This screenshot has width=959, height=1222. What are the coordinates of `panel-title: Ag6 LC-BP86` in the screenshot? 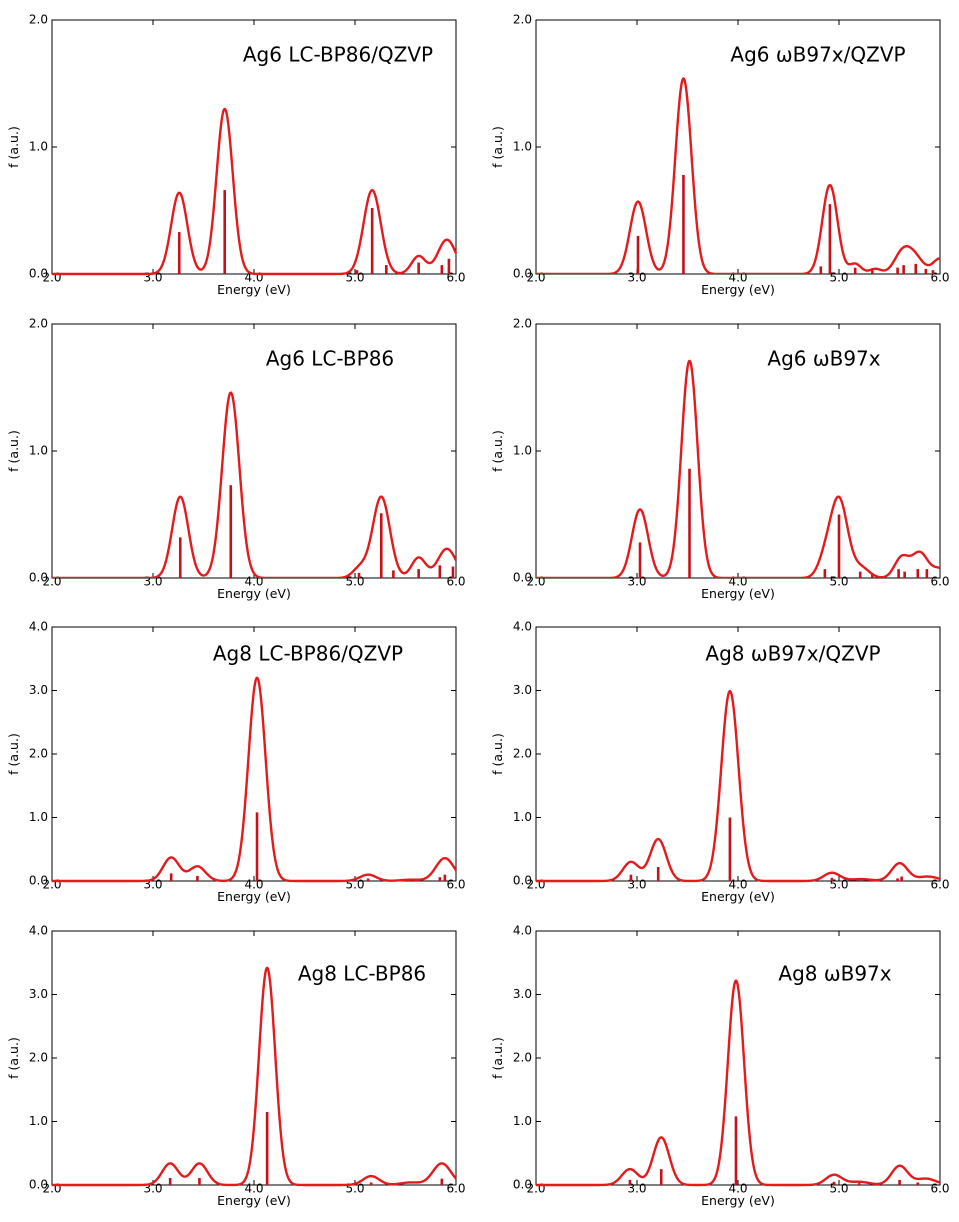 It's located at (330, 359).